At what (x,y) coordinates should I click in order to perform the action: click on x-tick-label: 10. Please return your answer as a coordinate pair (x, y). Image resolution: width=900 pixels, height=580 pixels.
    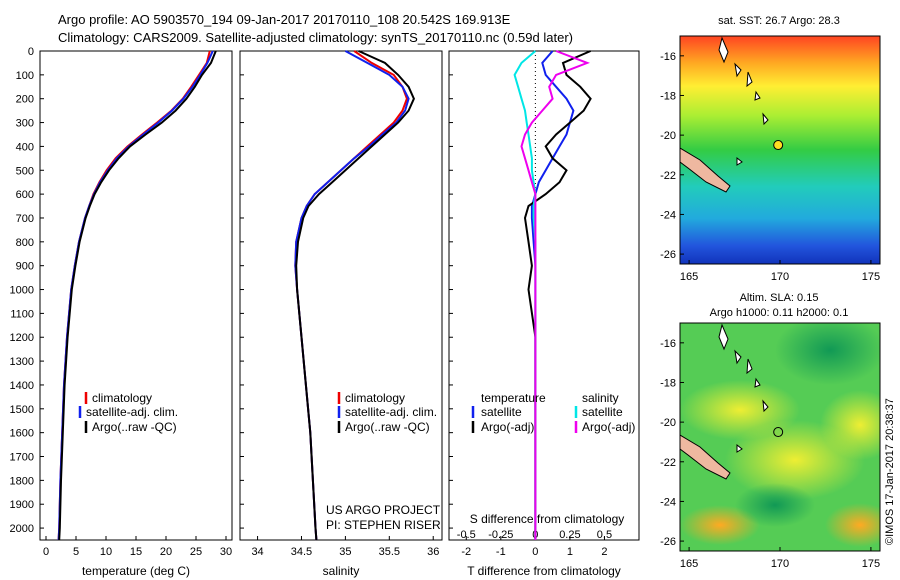
    Looking at the image, I should click on (106, 552).